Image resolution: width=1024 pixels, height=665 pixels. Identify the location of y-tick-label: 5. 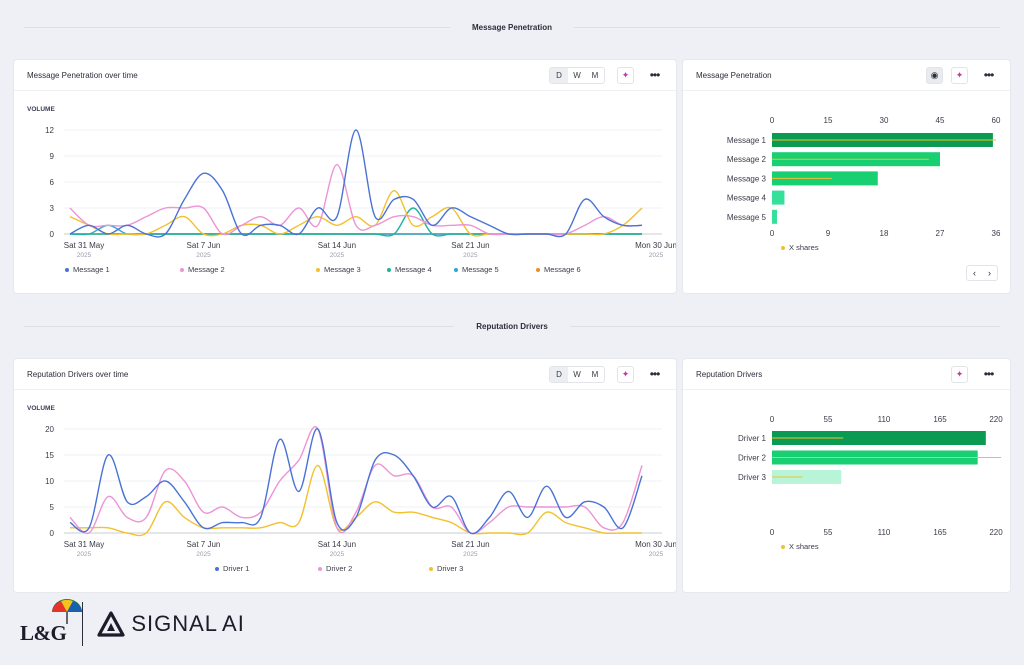
(52, 507).